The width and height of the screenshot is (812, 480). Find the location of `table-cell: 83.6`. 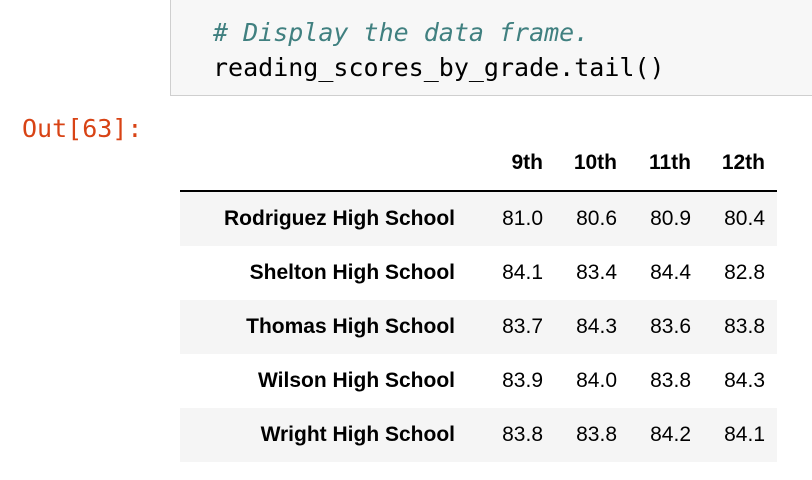

table-cell: 83.6 is located at coordinates (670, 326).